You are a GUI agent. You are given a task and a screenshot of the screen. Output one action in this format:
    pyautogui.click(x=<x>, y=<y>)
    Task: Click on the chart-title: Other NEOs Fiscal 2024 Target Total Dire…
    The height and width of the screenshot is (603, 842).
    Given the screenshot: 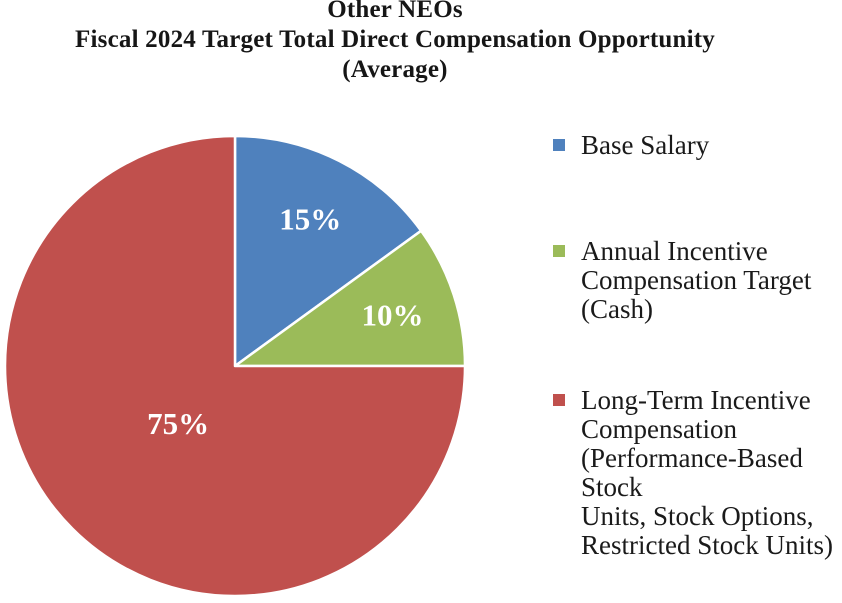 What is the action you would take?
    pyautogui.click(x=395, y=42)
    